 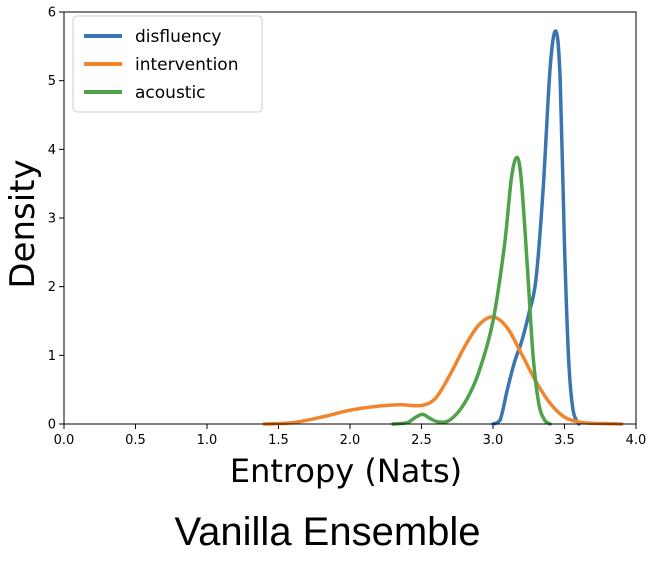 I want to click on y-tick-label: 5, so click(x=52, y=81).